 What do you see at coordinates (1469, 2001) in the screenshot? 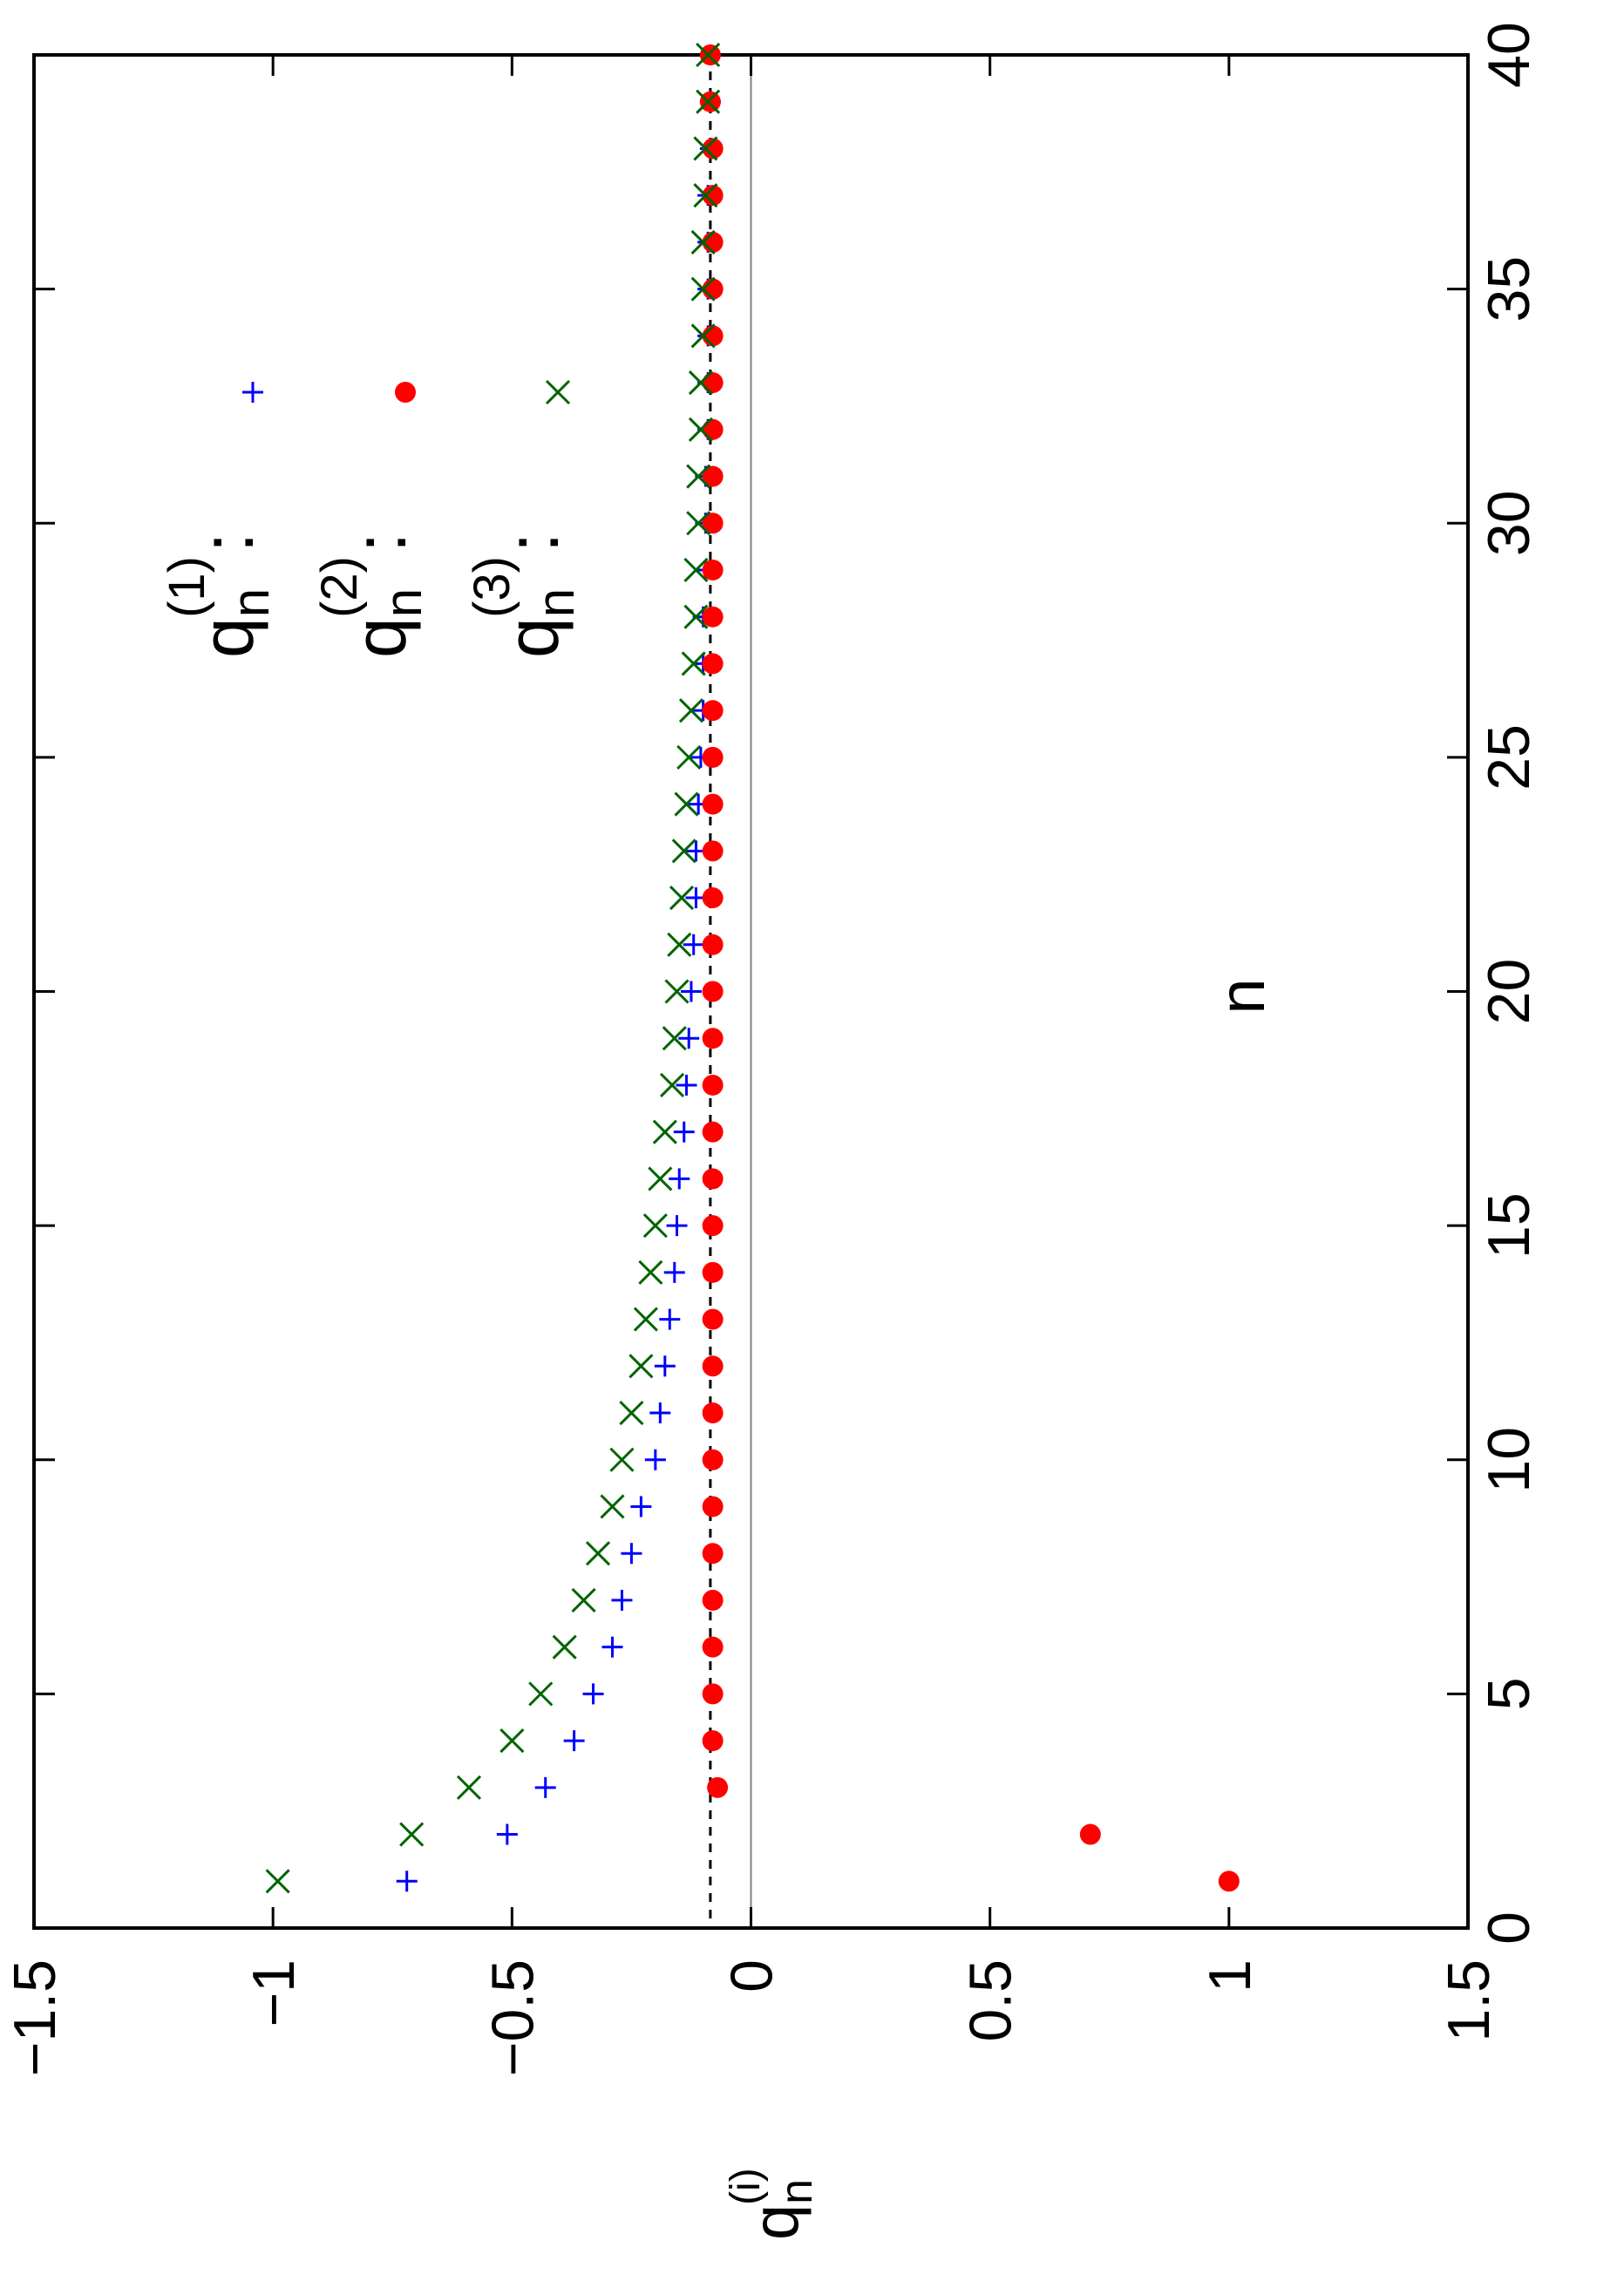
I see `y-tick-label: 1.5` at bounding box center [1469, 2001].